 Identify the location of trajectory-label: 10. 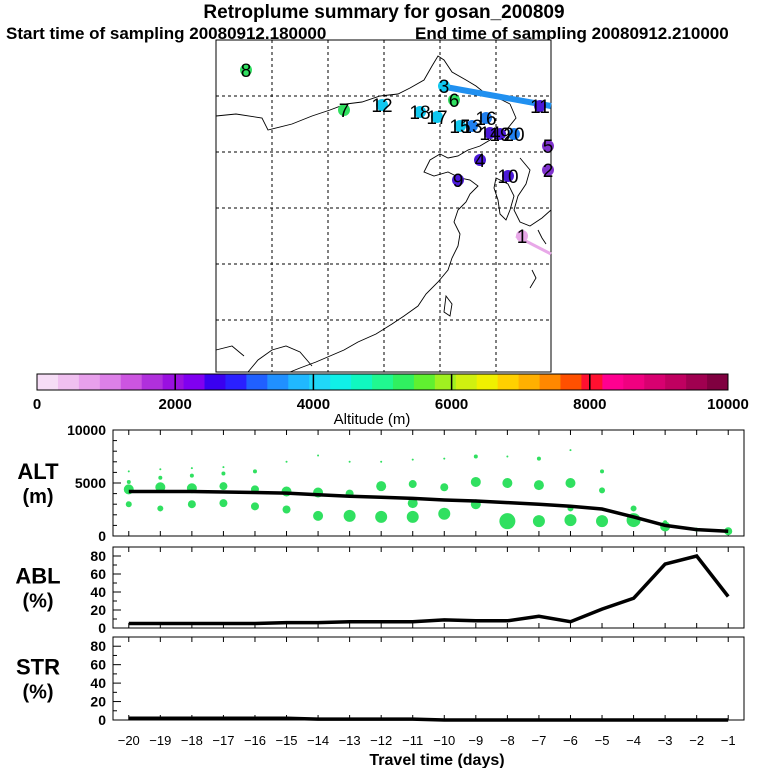
(507, 177).